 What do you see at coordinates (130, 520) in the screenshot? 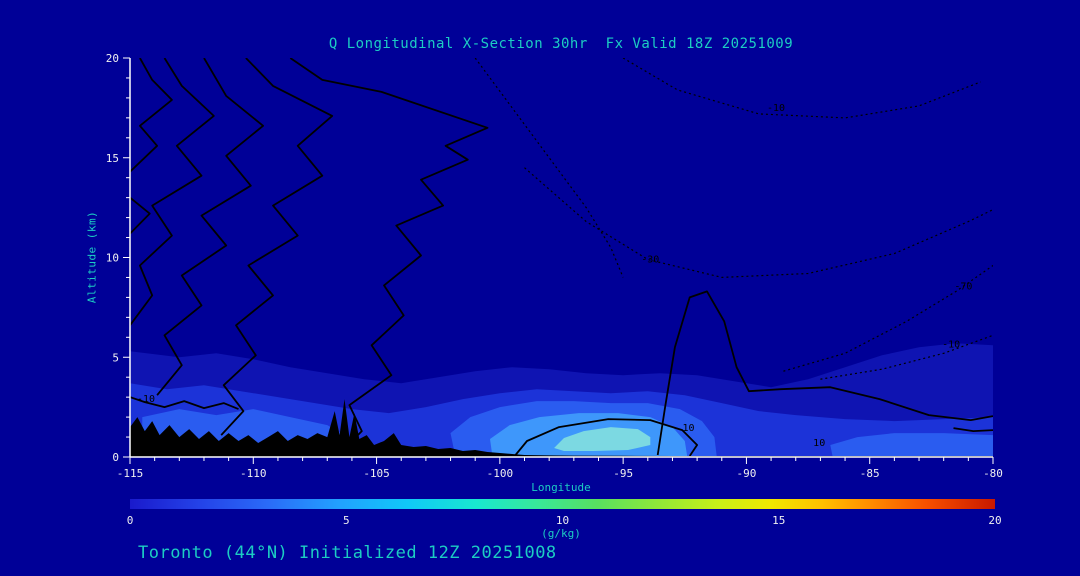
I see `colorbar-tick-label: 0` at bounding box center [130, 520].